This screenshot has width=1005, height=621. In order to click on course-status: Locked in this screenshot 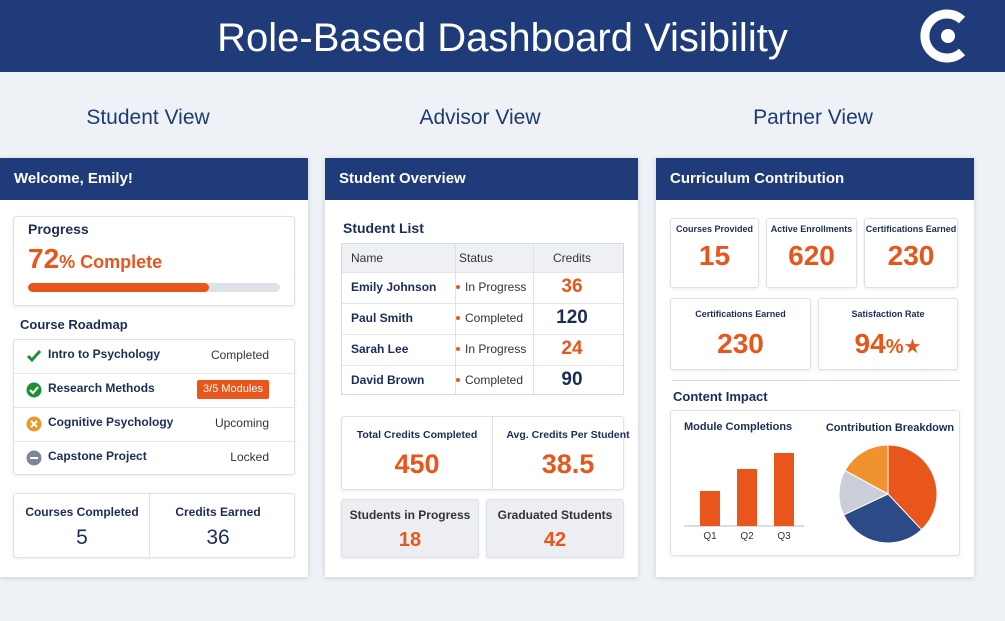, I will do `click(249, 457)`.